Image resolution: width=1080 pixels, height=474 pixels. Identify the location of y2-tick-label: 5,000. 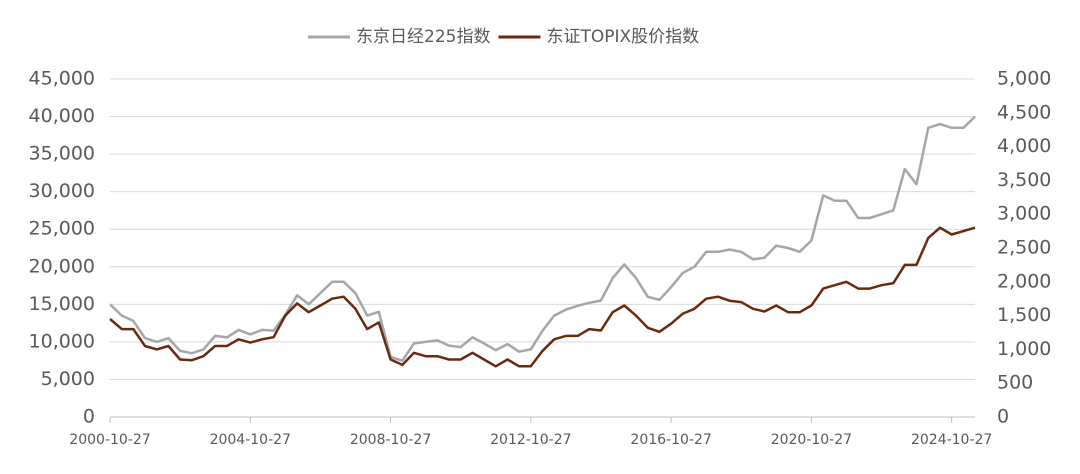
(1024, 79).